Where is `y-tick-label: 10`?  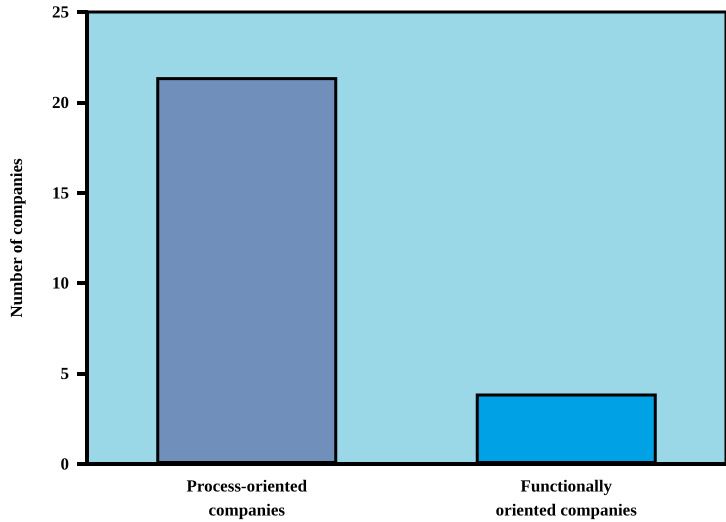
y-tick-label: 10 is located at coordinates (60, 283).